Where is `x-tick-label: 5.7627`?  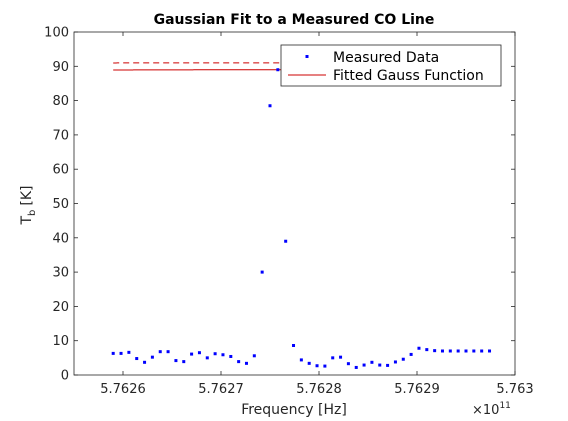 x-tick-label: 5.7627 is located at coordinates (221, 389).